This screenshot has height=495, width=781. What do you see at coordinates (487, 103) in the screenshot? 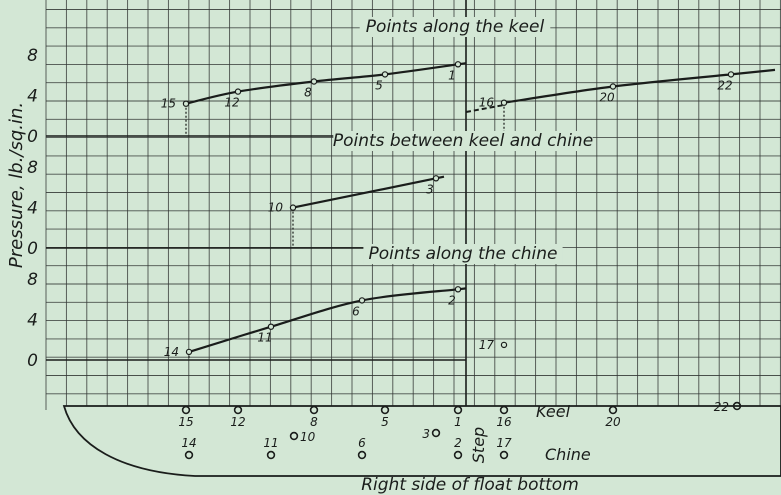
I see `data-label-16: 16` at bounding box center [487, 103].